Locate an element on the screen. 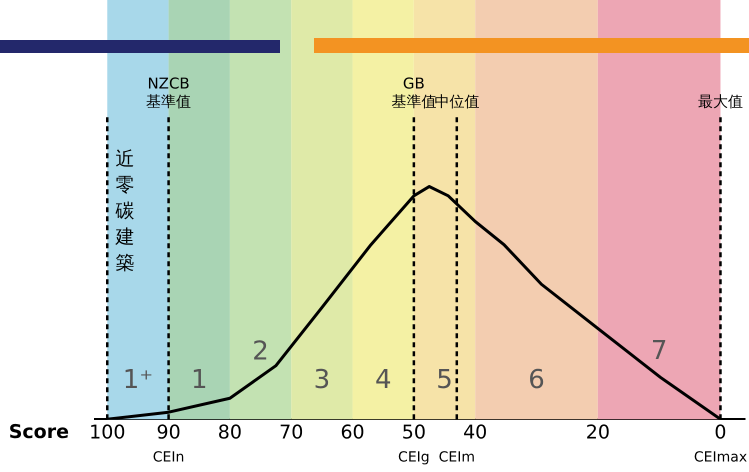  band-label: 1 is located at coordinates (199, 379).